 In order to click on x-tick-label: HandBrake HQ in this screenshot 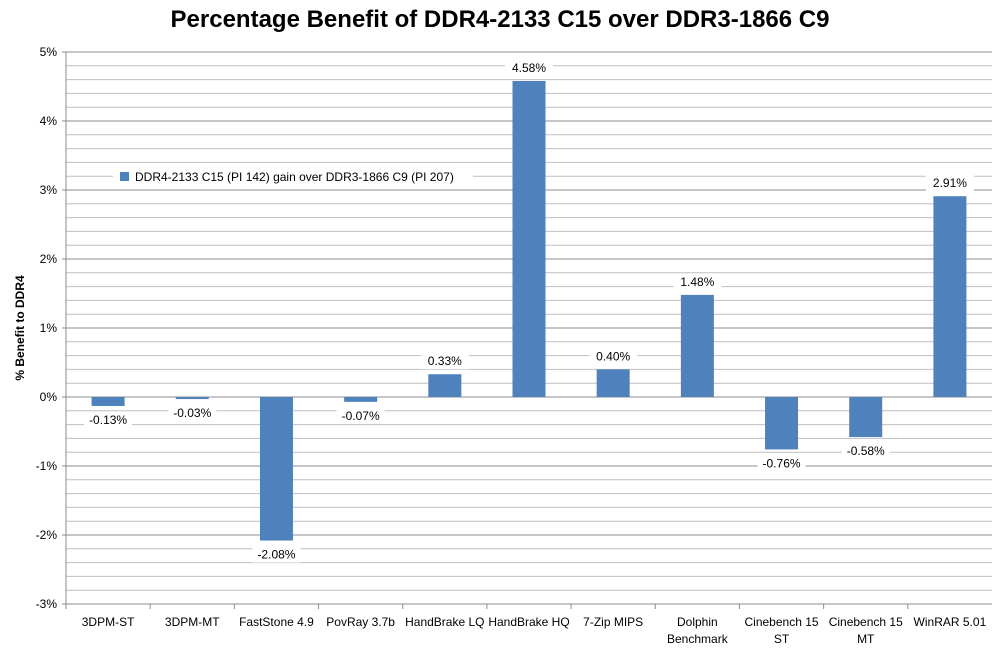, I will do `click(528, 622)`.